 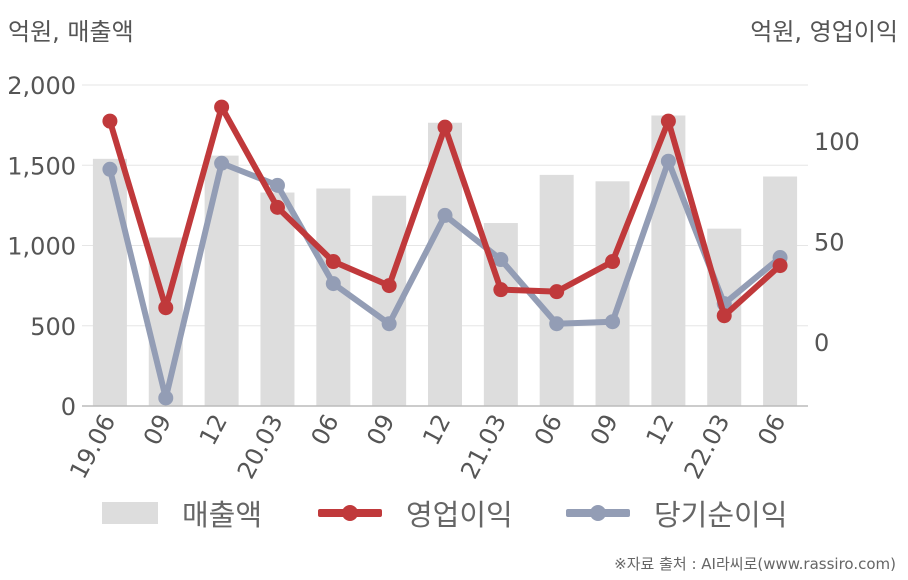 What do you see at coordinates (41, 86) in the screenshot?
I see `y-left-tick-label: 2,000` at bounding box center [41, 86].